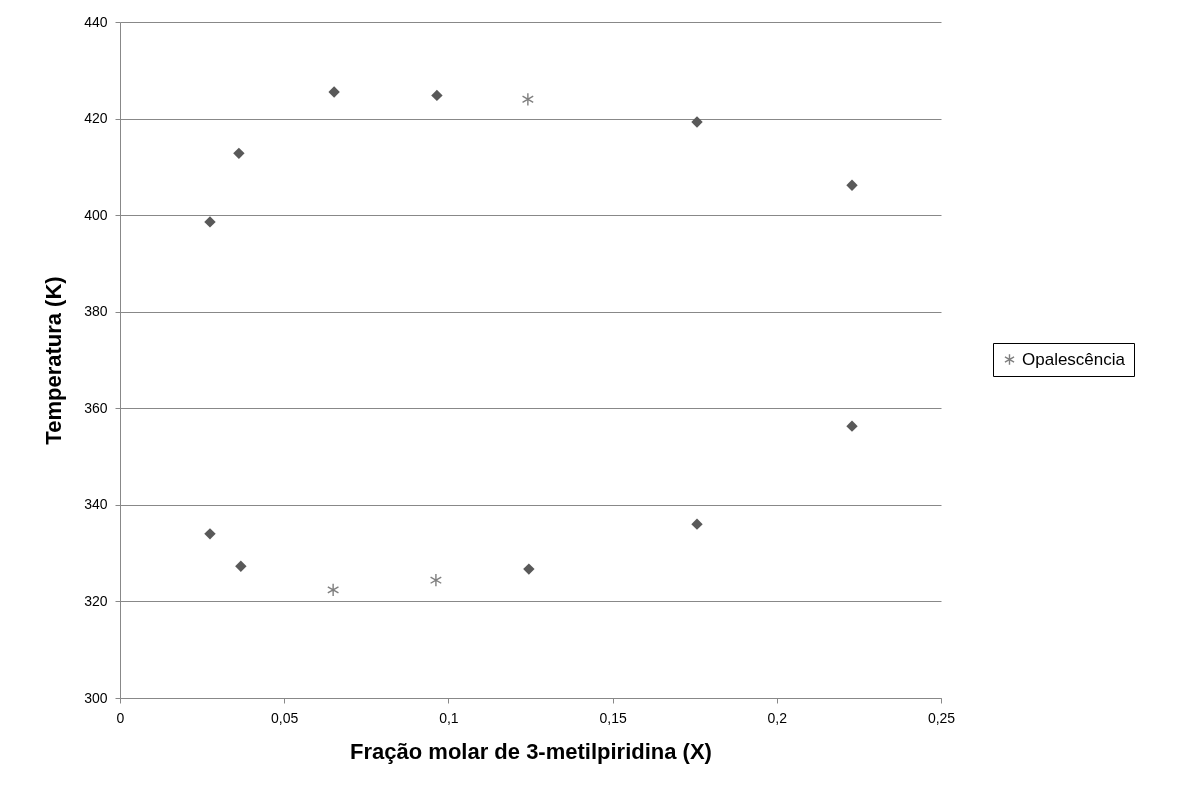 The height and width of the screenshot is (798, 1182). I want to click on legend-label: Opalescência, so click(1074, 359).